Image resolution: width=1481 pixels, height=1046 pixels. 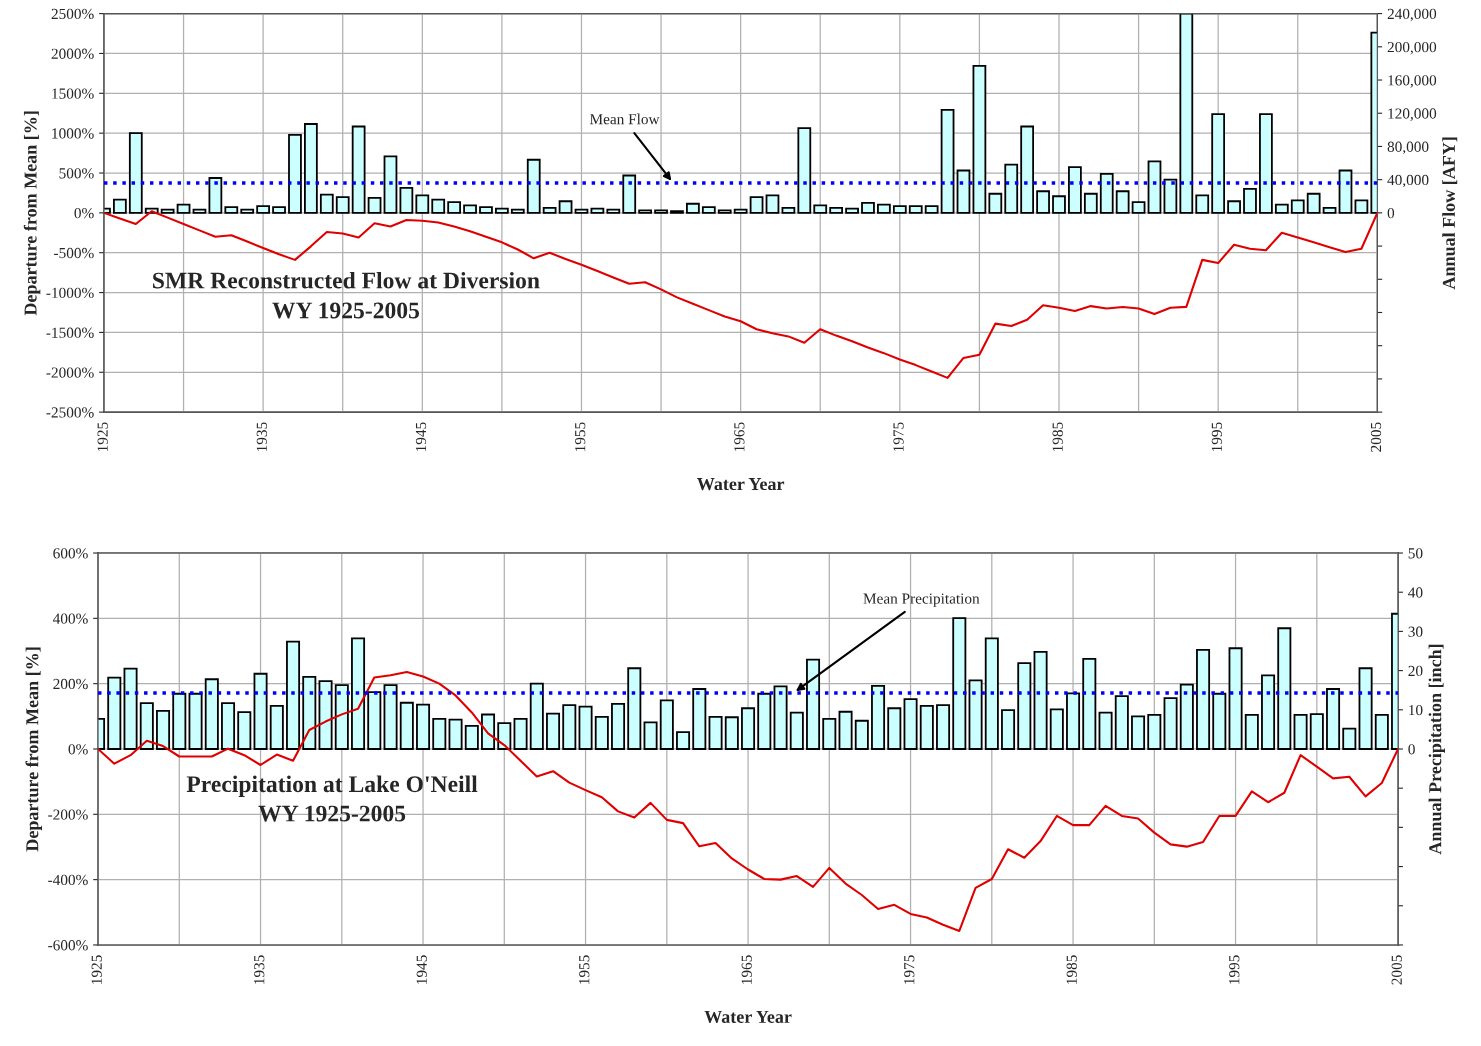 What do you see at coordinates (1408, 148) in the screenshot?
I see `y2-tick-label: 80,000` at bounding box center [1408, 148].